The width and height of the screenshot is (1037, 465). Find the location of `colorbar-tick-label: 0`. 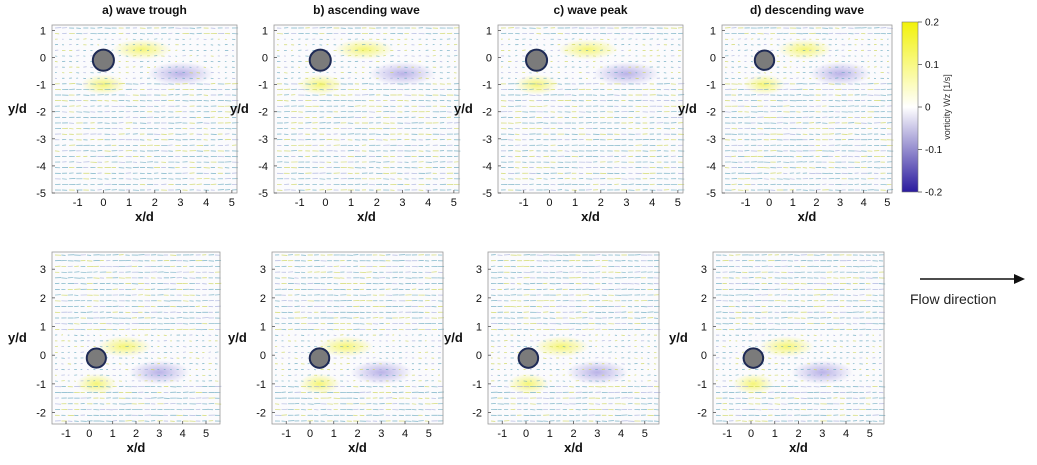

colorbar-tick-label: 0 is located at coordinates (928, 108).